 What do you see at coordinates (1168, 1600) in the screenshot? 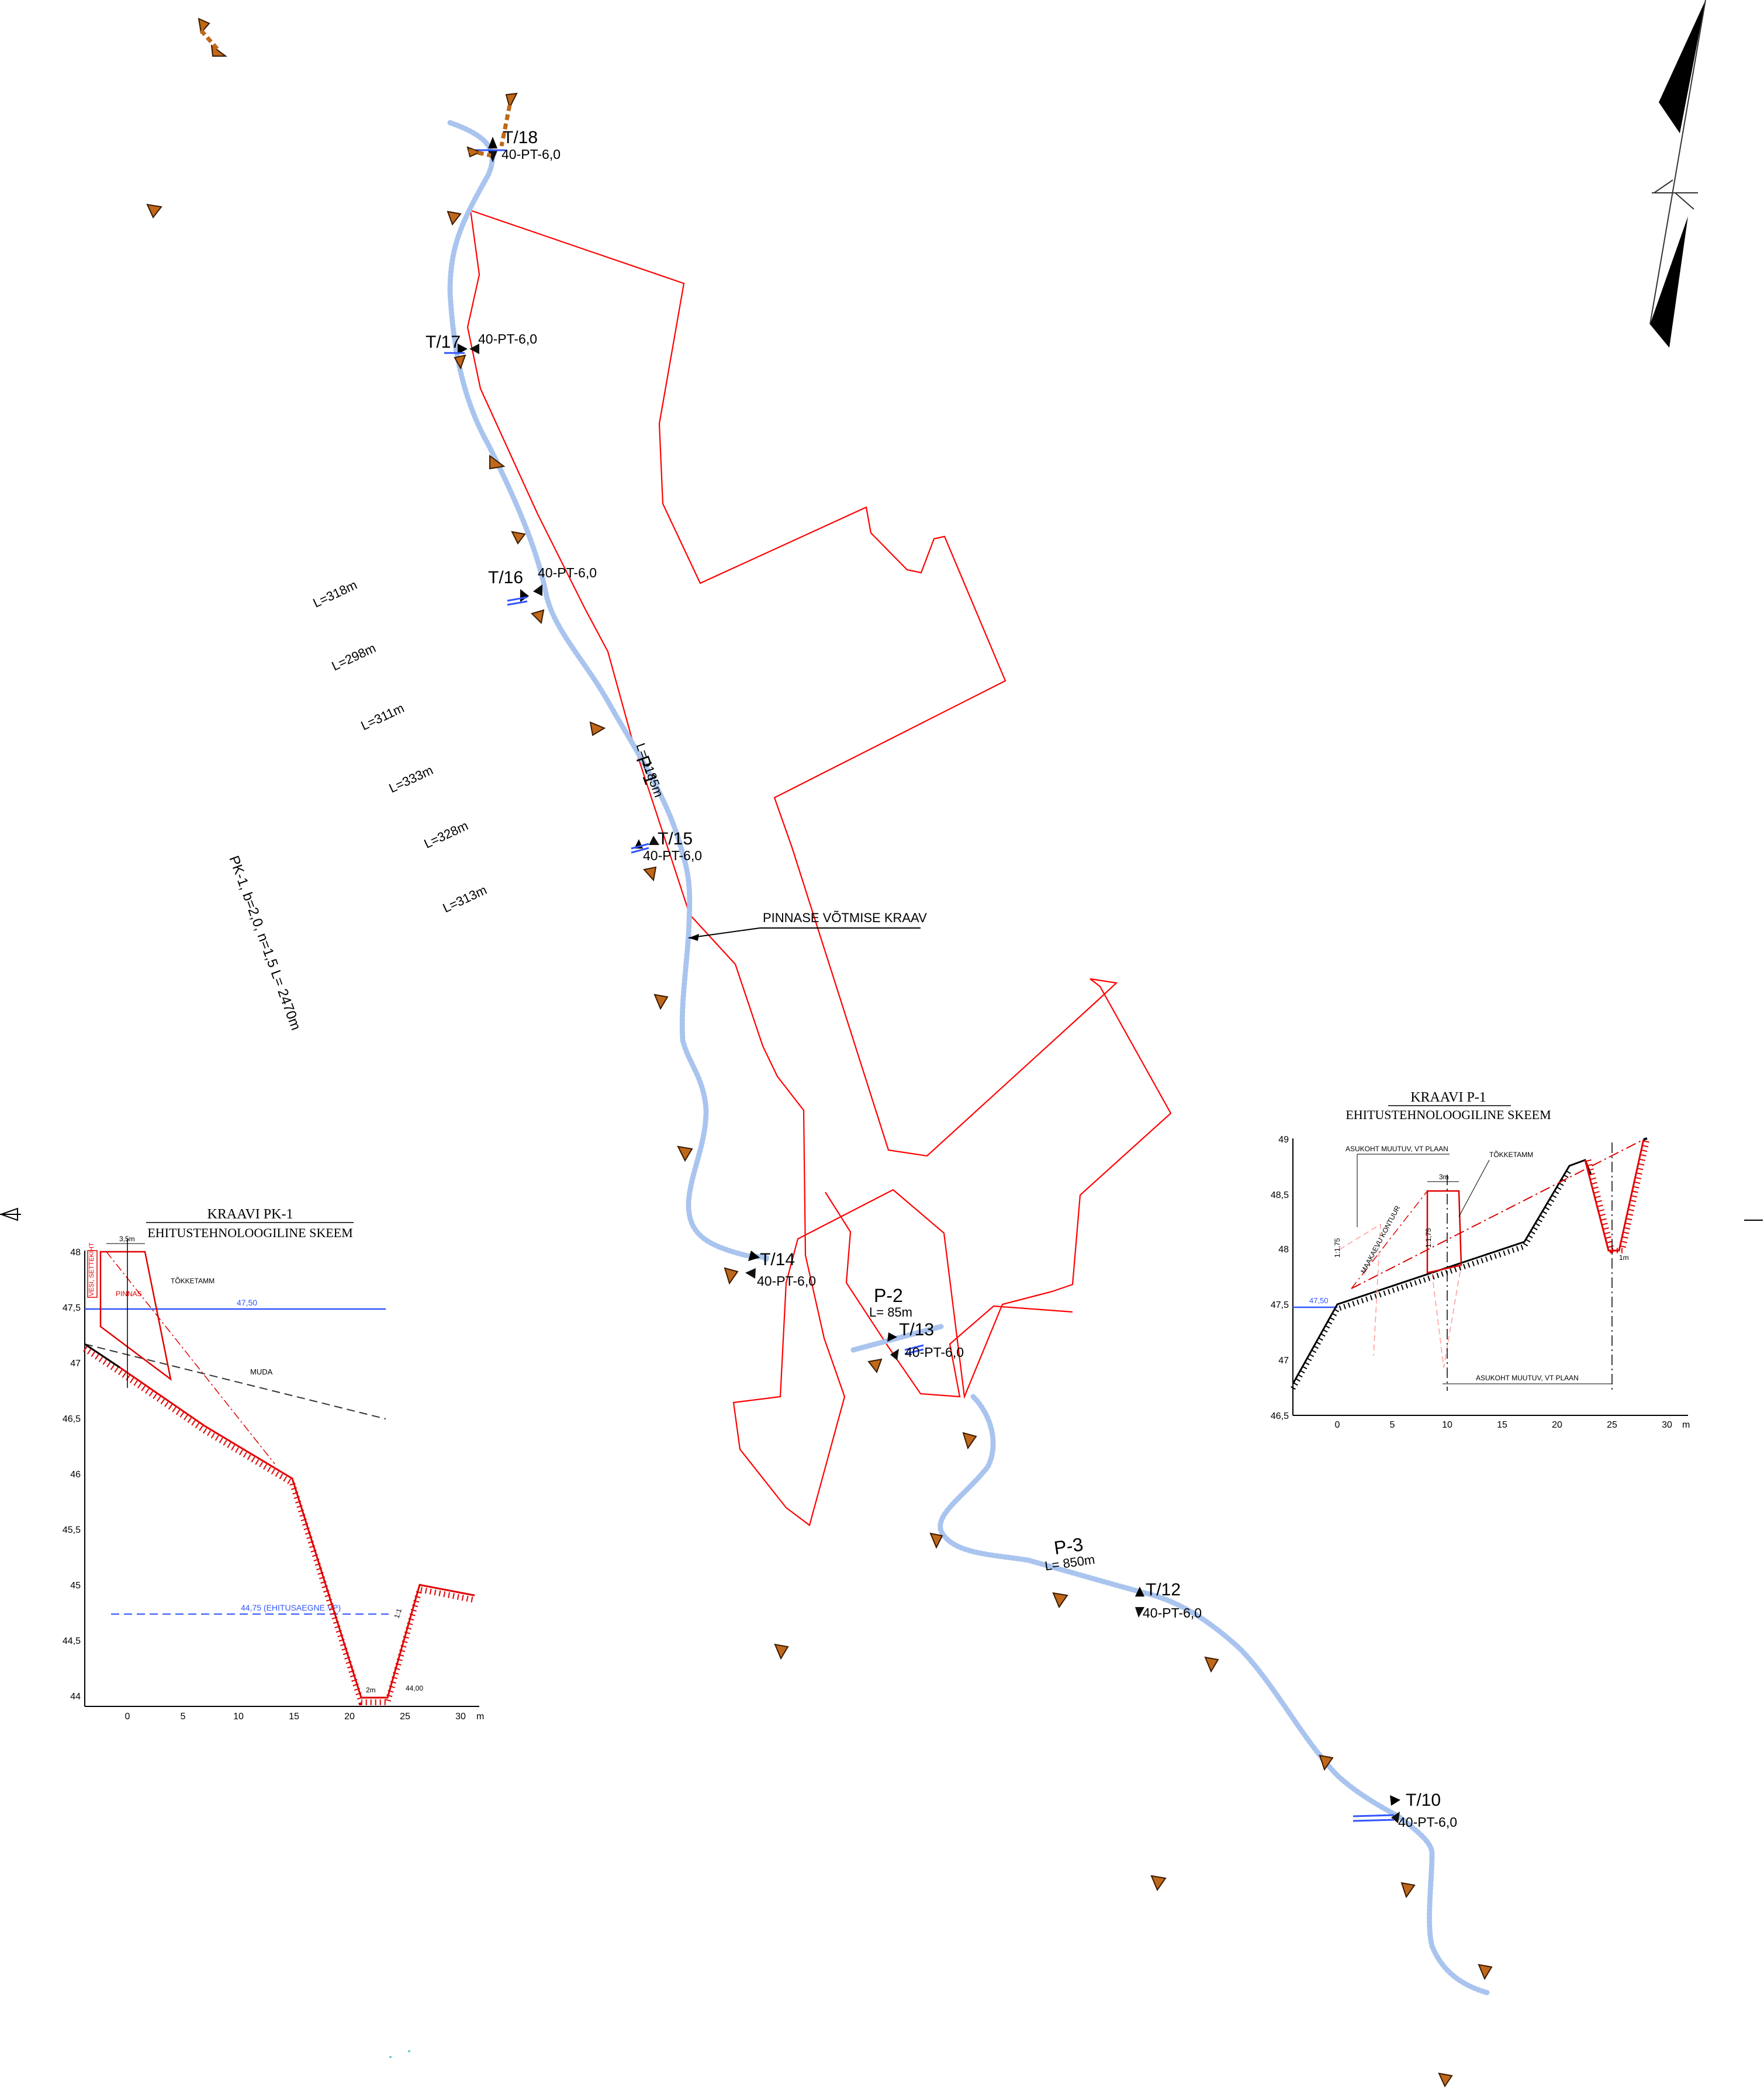
I see `station-t12: T/12 40-PT-6,0` at bounding box center [1168, 1600].